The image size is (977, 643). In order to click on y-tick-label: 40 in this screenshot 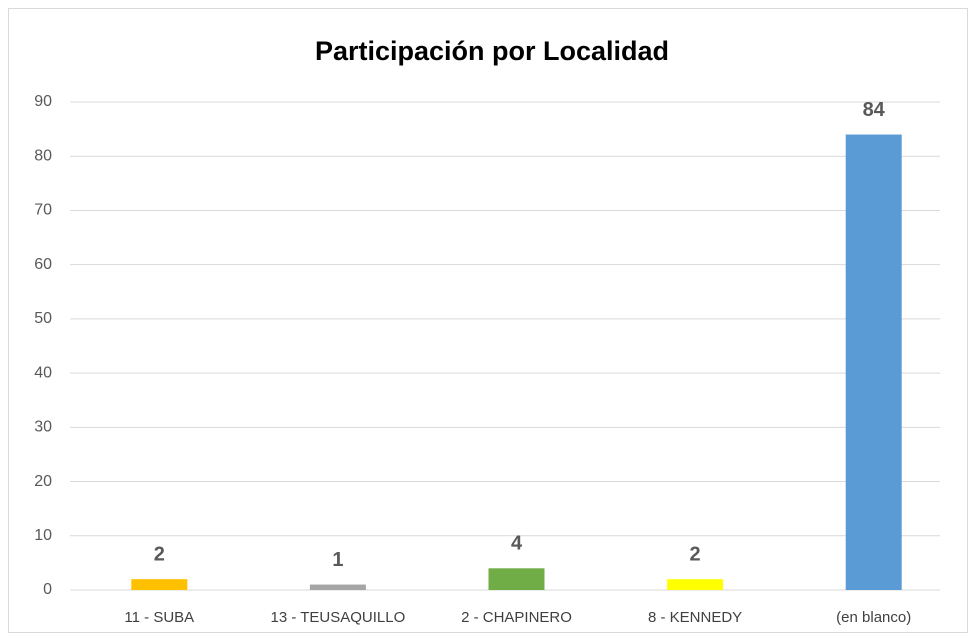, I will do `click(43, 372)`.